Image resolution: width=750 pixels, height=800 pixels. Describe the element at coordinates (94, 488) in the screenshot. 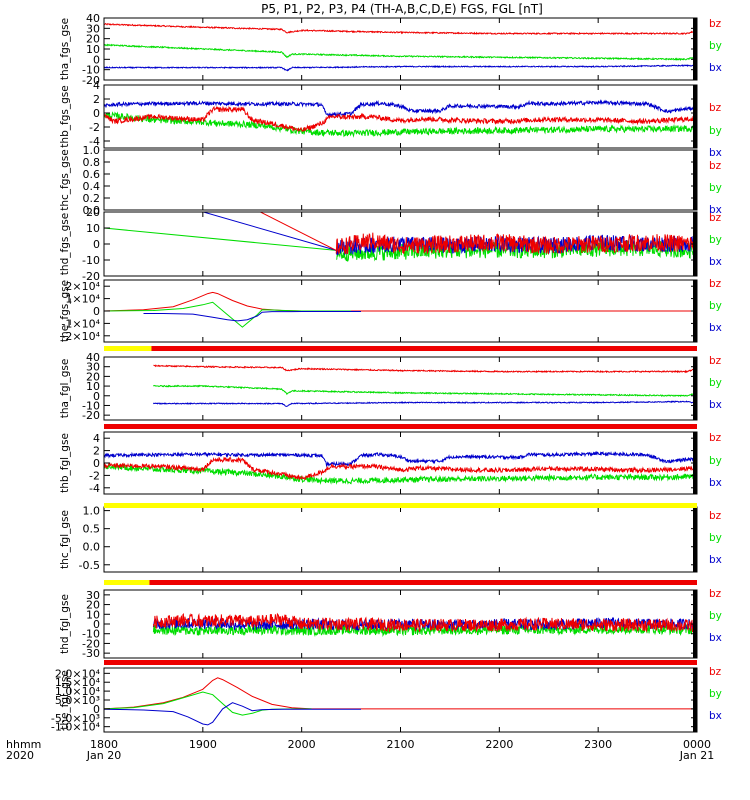

I see `ytick-label: -4` at that location.